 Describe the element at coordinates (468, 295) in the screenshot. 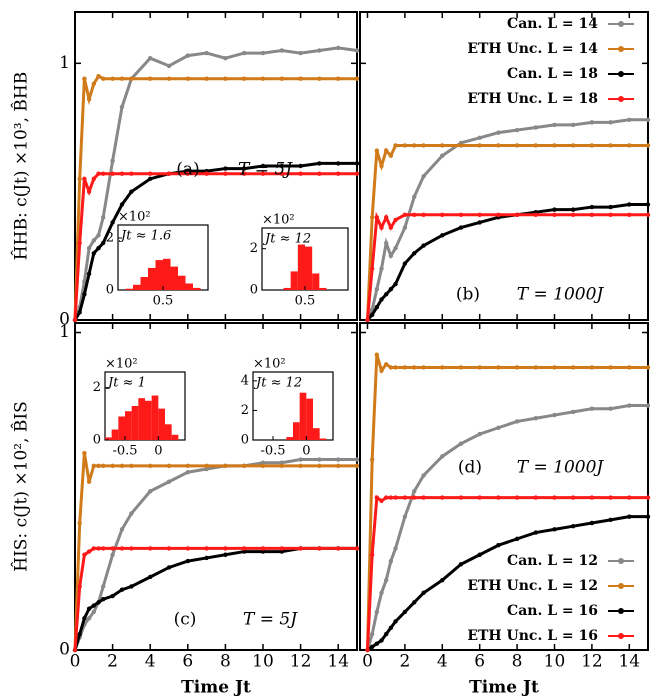

I see `panel-label: (b)` at that location.